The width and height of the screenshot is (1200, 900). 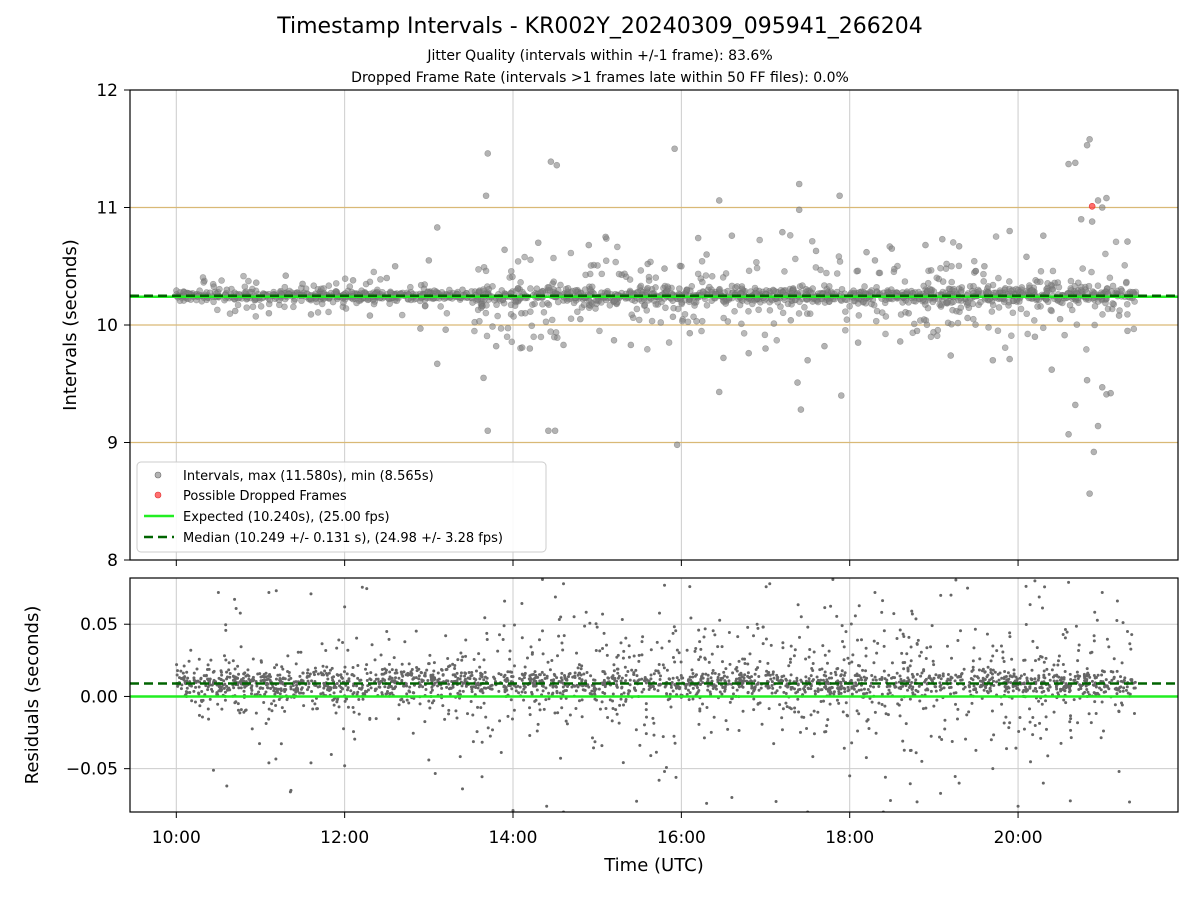 What do you see at coordinates (681, 838) in the screenshot?
I see `x-tick-label: 16:00` at bounding box center [681, 838].